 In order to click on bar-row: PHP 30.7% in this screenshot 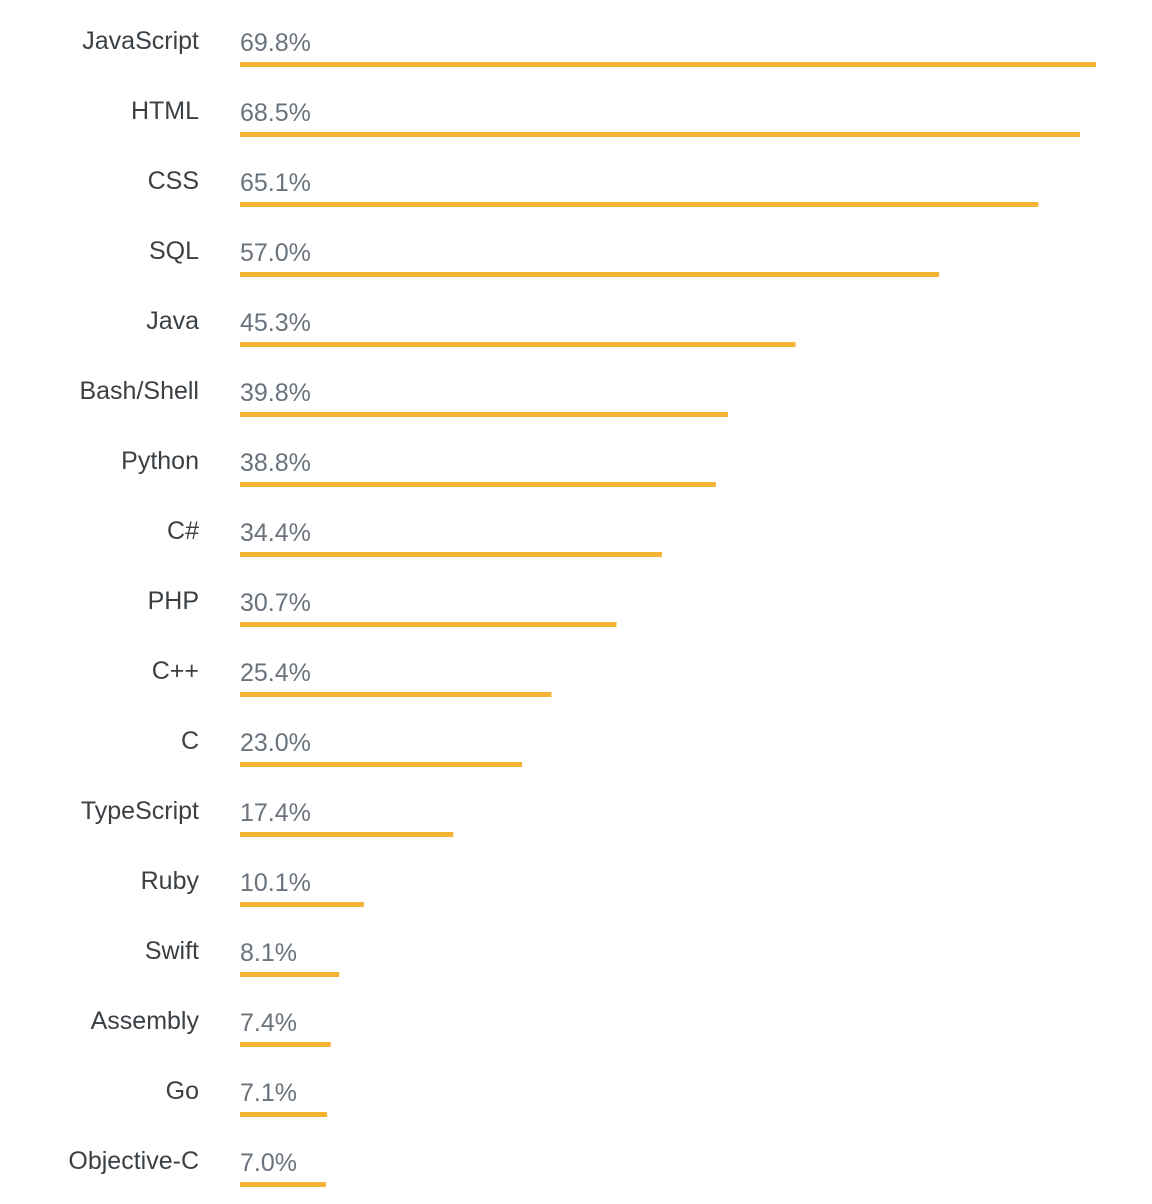, I will do `click(382, 607)`.